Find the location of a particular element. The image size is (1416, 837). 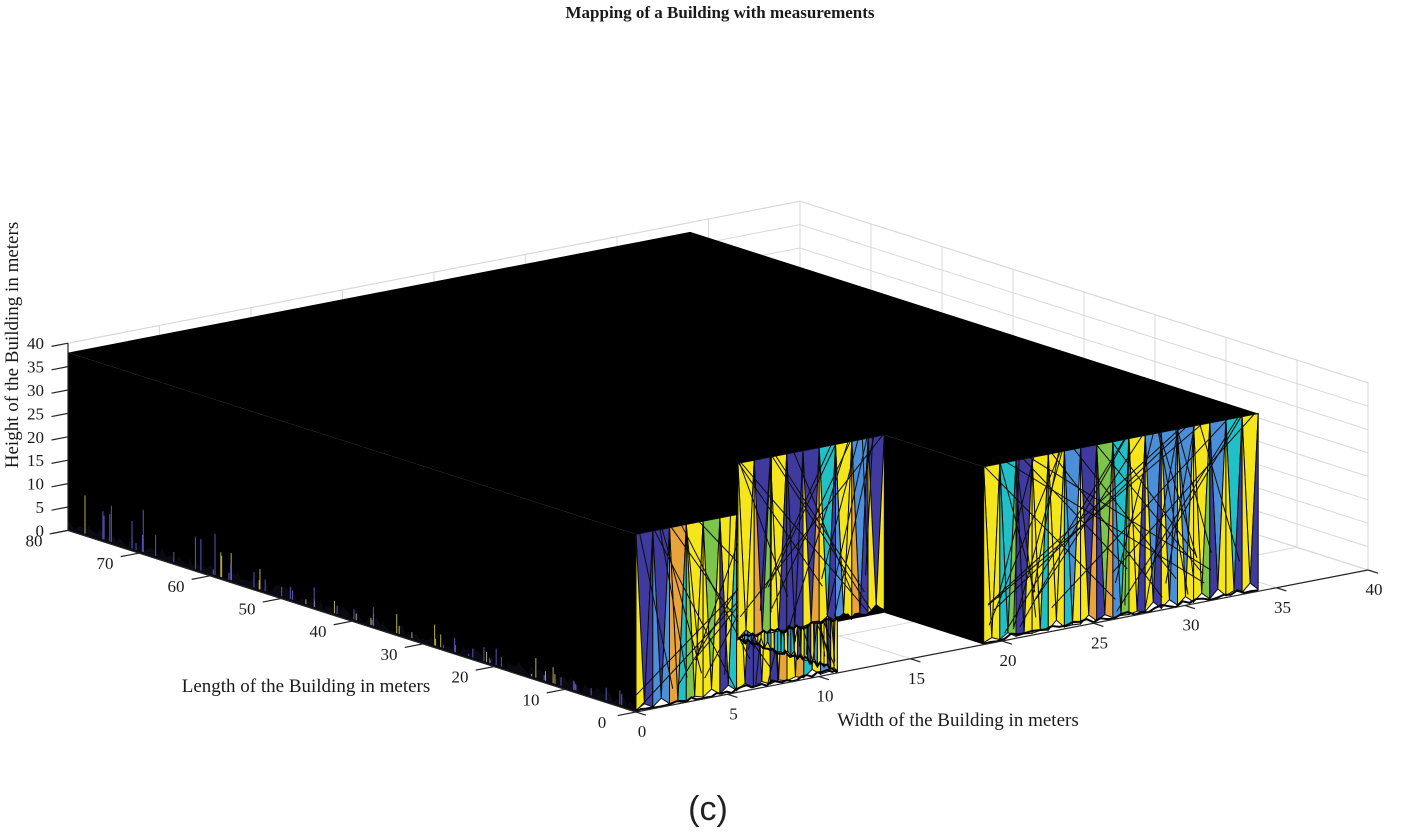

ground-noise is located at coordinates (352, 617).